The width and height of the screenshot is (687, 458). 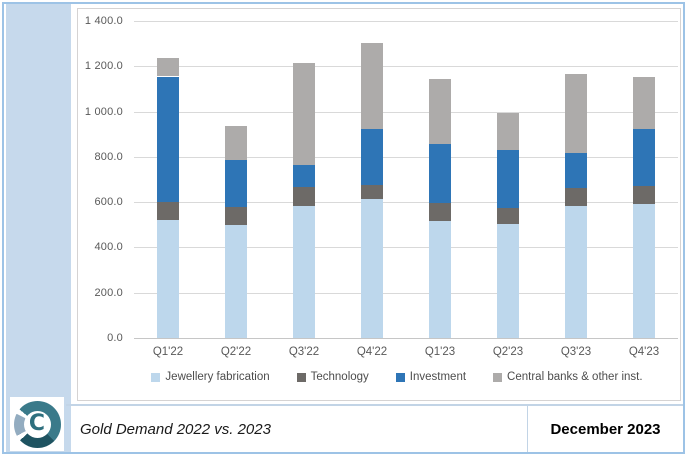 What do you see at coordinates (108, 202) in the screenshot?
I see `y-tick-label: 600.0` at bounding box center [108, 202].